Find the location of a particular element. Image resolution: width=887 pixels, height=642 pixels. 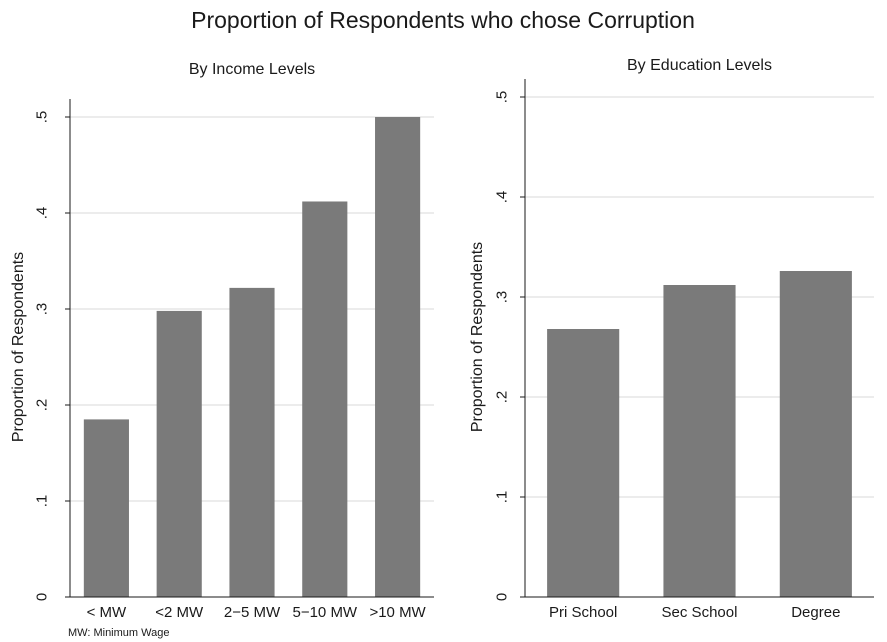

income-y-tick-label: .3 is located at coordinates (42, 309).